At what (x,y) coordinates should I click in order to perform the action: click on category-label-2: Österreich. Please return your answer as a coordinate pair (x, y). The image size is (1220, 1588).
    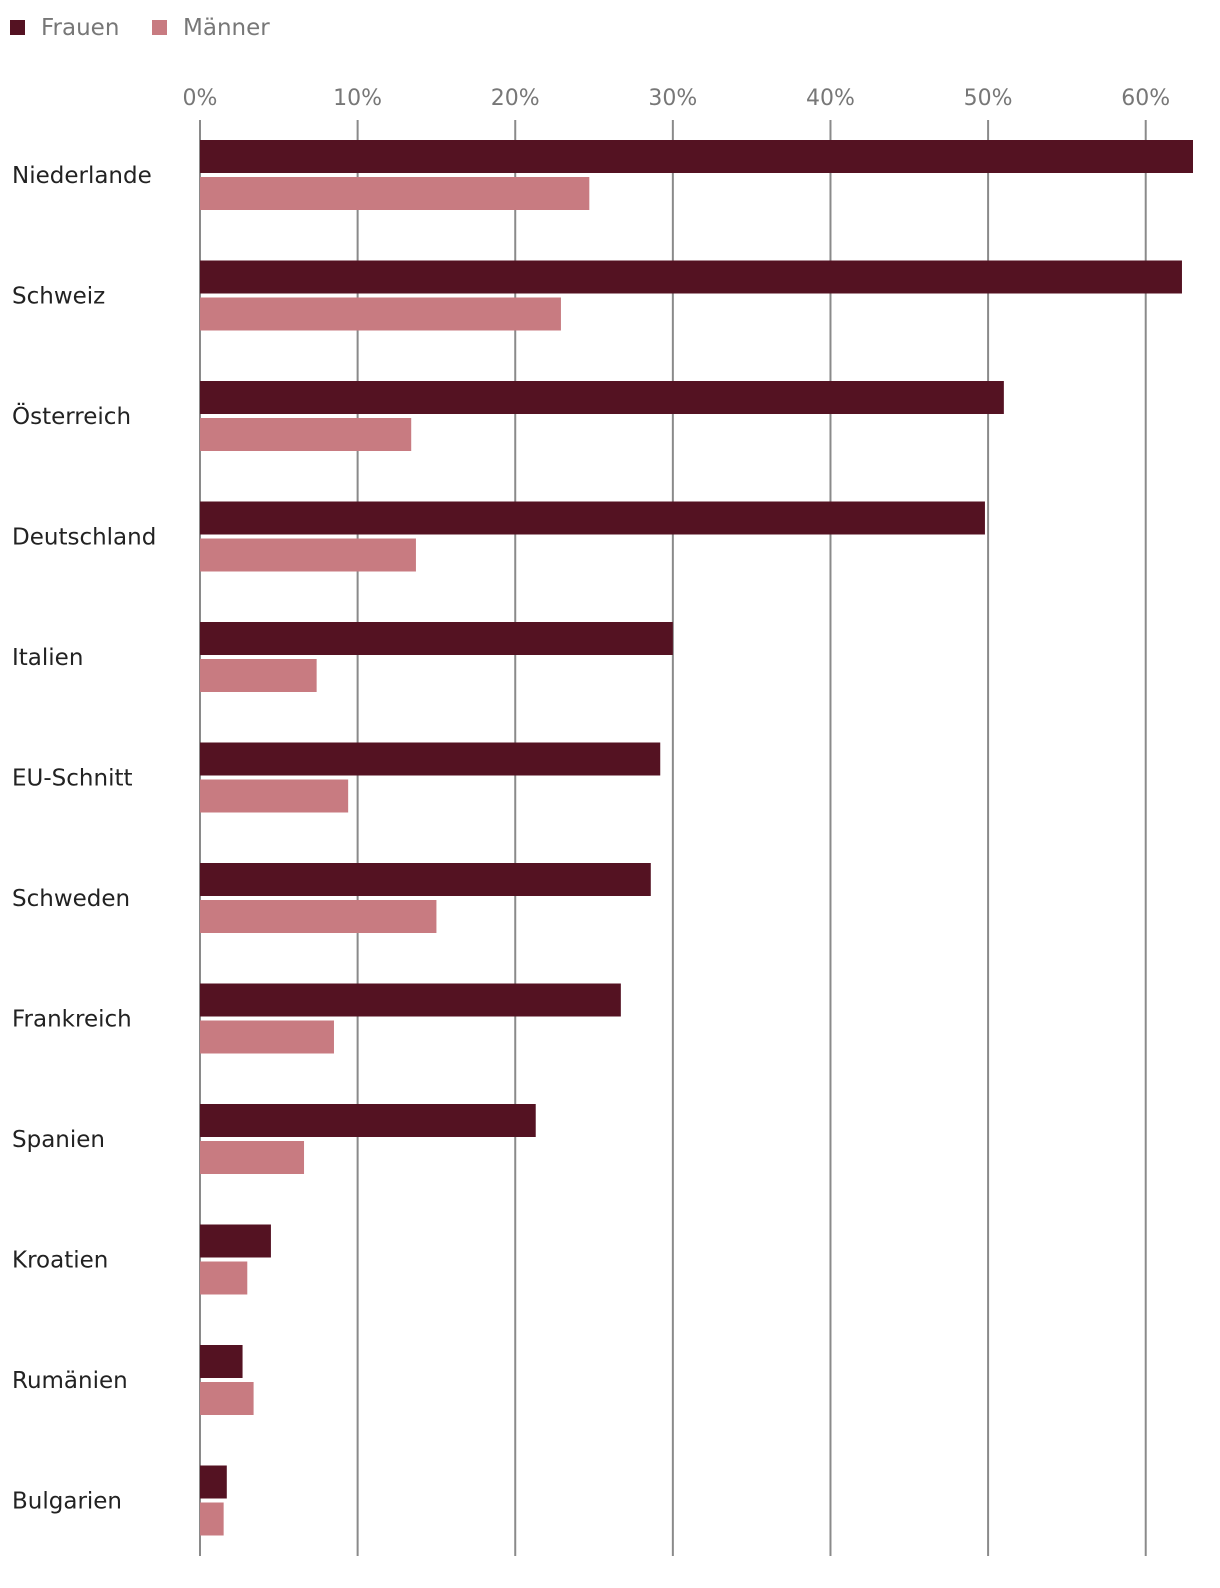
    Looking at the image, I should click on (71, 416).